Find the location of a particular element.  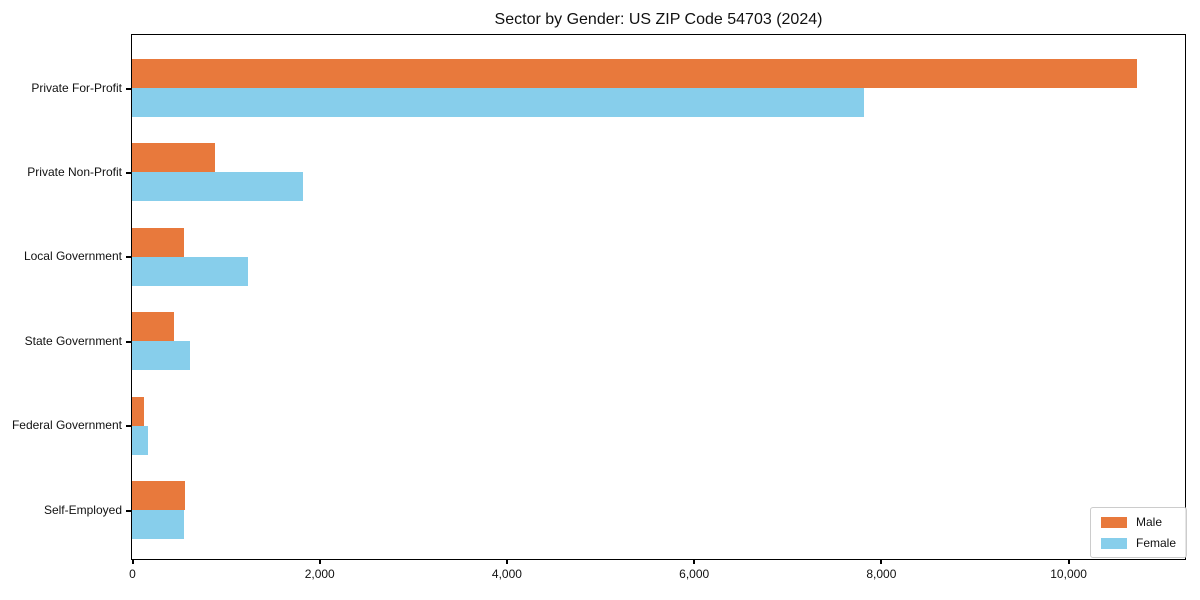

bar-female-local-government is located at coordinates (190, 271).